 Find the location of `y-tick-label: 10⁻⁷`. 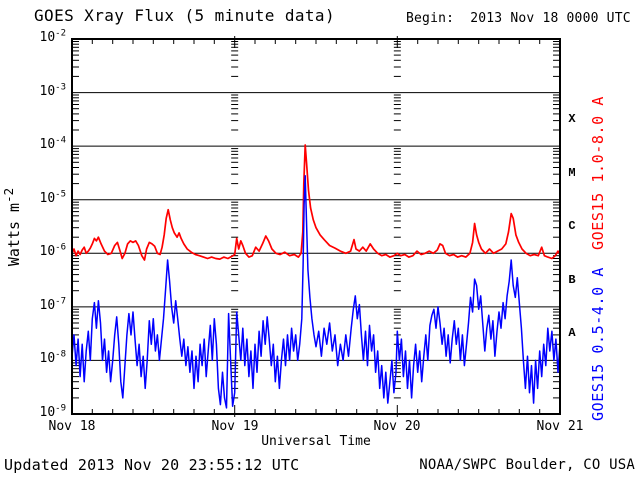

y-tick-label: 10⁻⁷ is located at coordinates (53, 304).